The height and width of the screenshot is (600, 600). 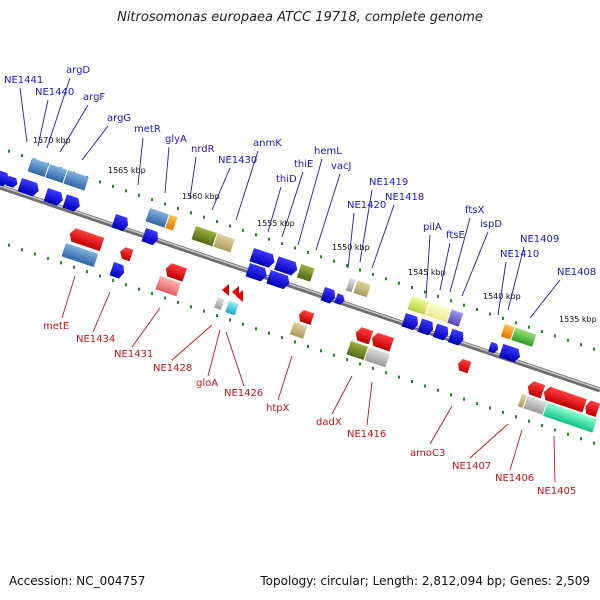 I want to click on gene-label-ne1409: NE1409, so click(x=539, y=239).